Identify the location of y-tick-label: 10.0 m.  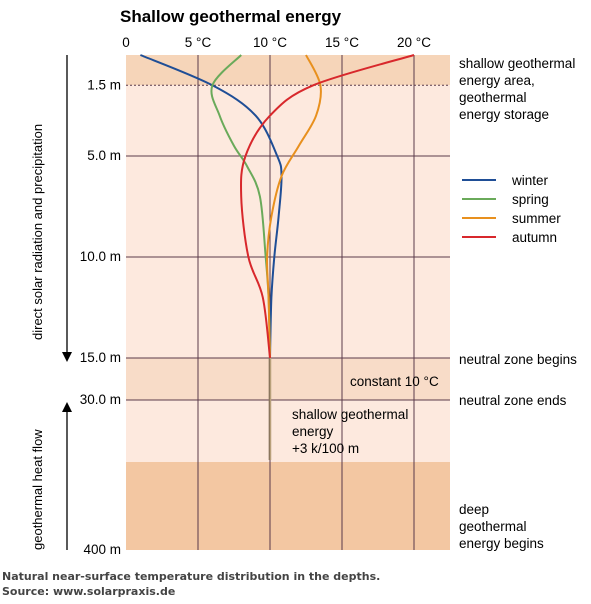
(100, 256).